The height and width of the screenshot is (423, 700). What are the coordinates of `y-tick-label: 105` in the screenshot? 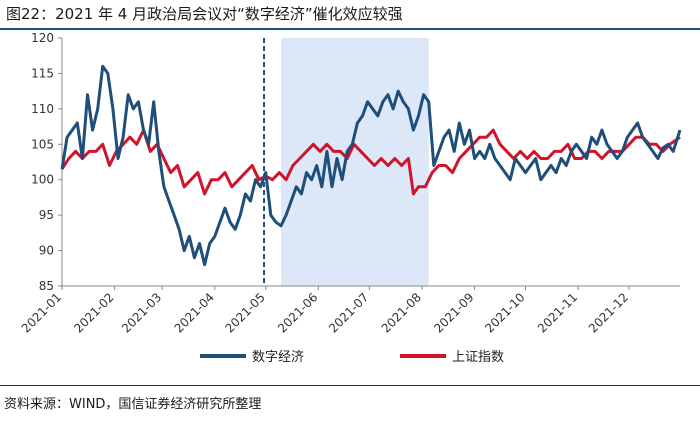 It's located at (42, 144).